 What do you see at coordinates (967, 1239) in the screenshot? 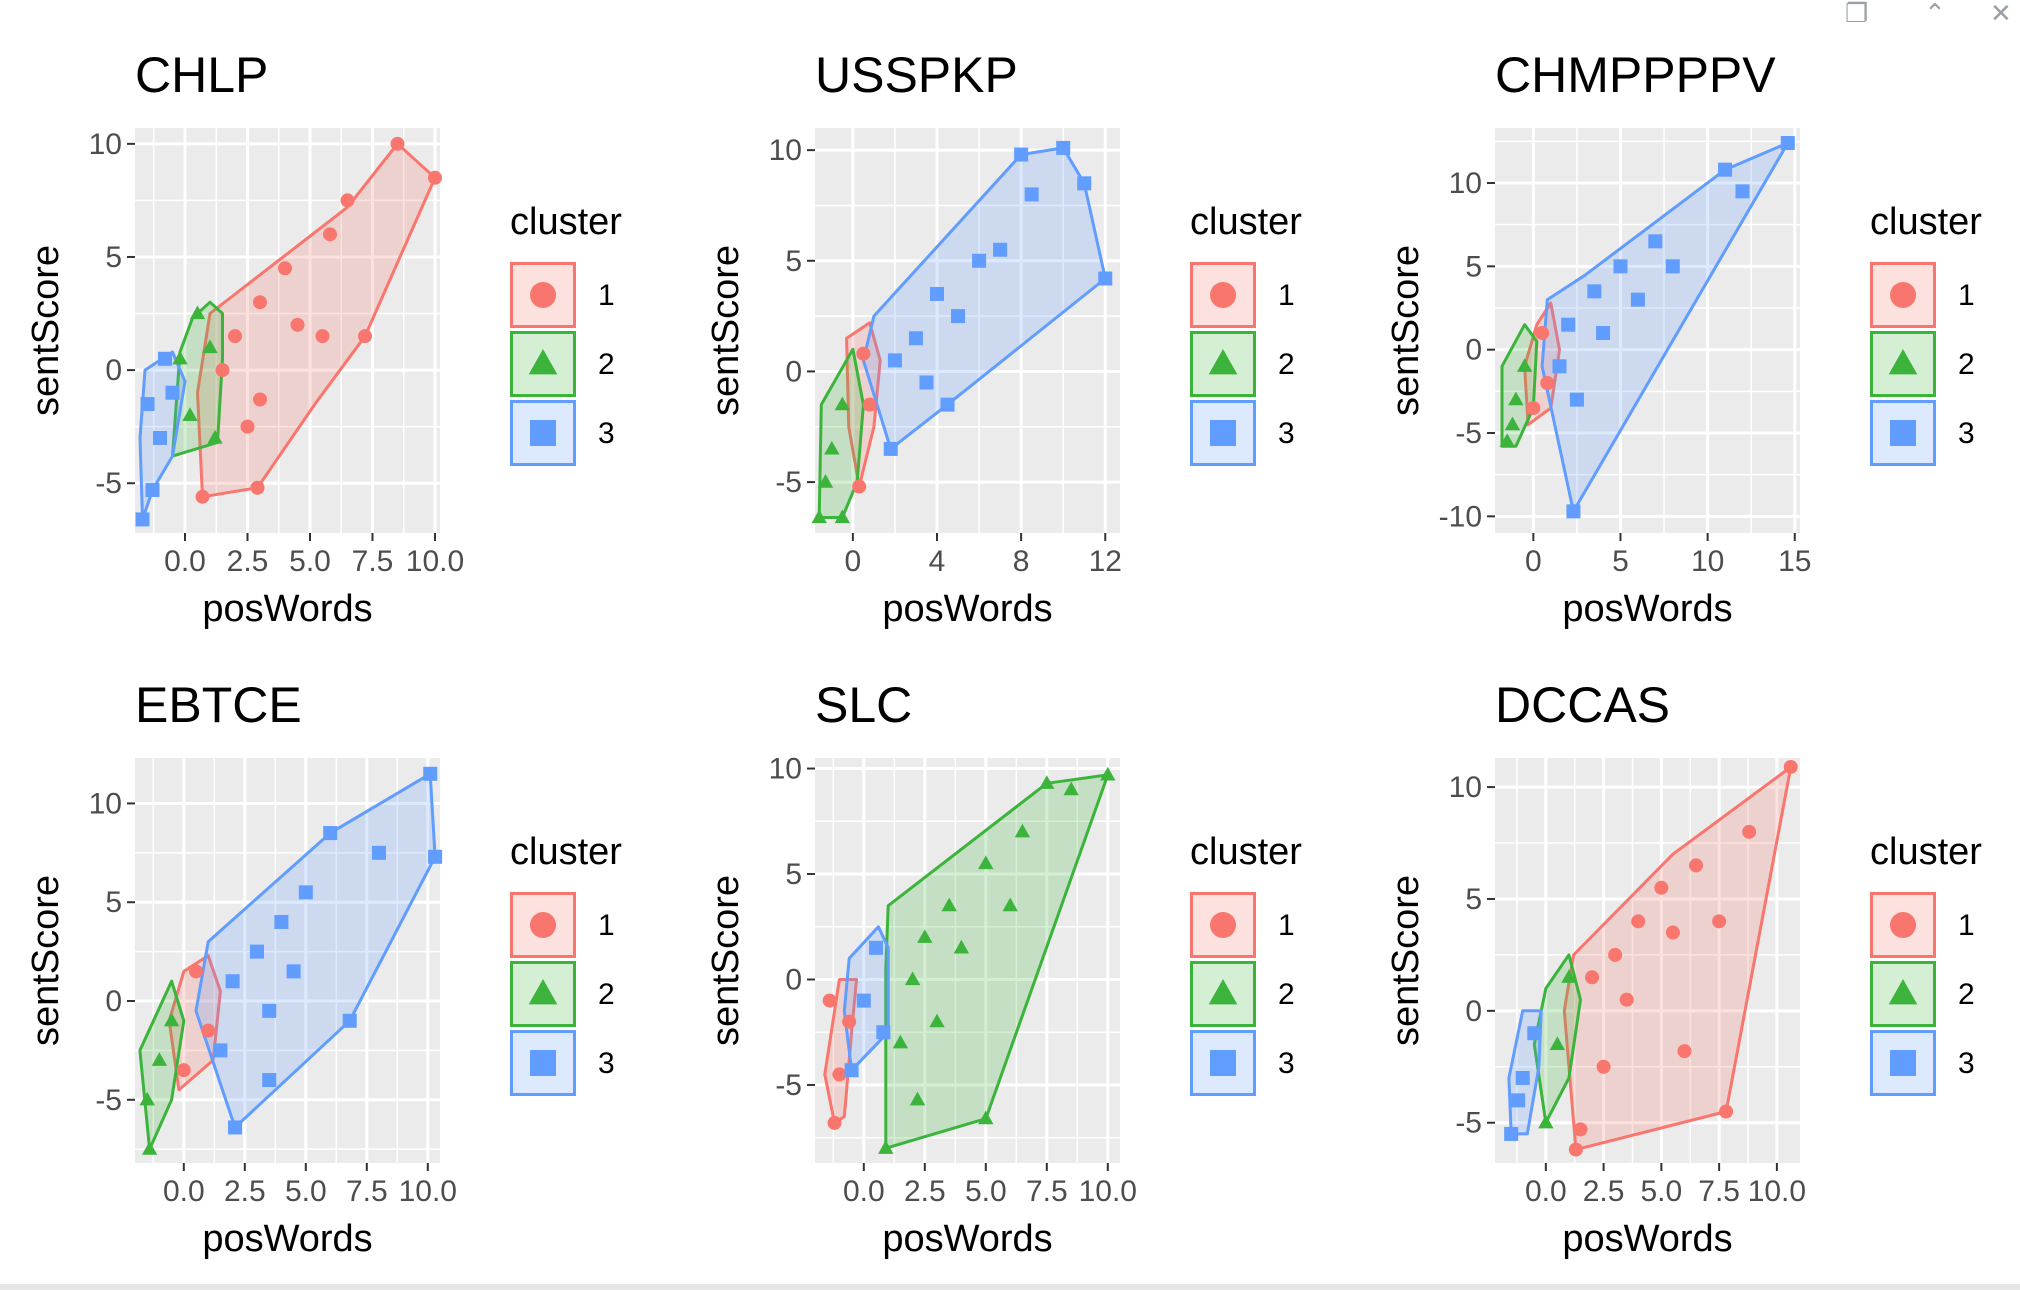
I see `x-axis-label: posWords` at bounding box center [967, 1239].